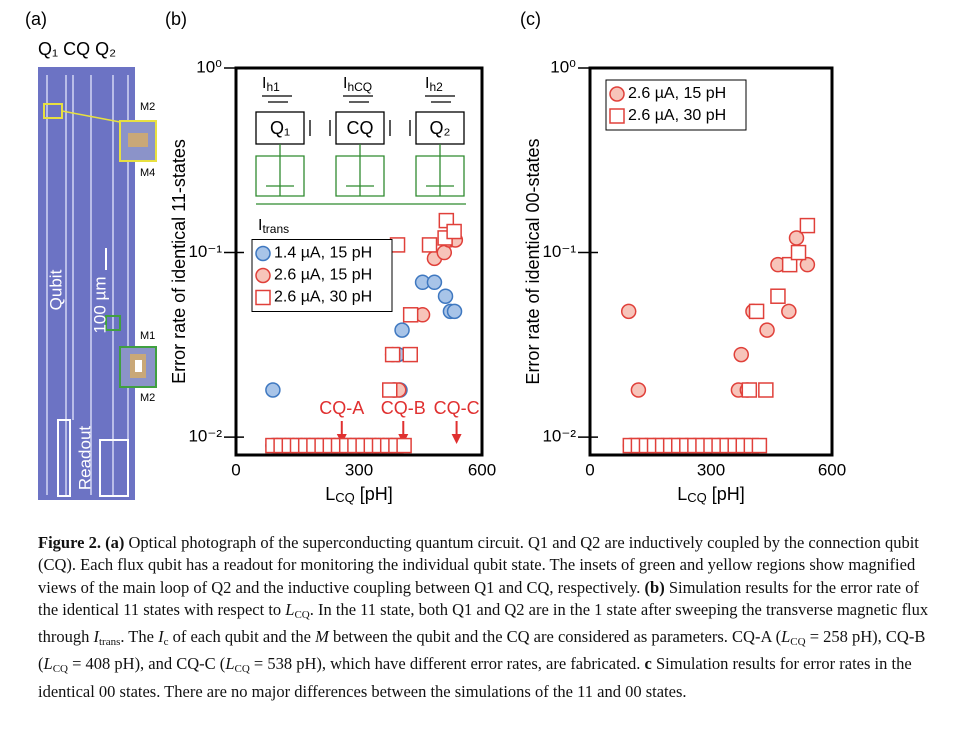  I want to click on inset-detail, so click(138, 366).